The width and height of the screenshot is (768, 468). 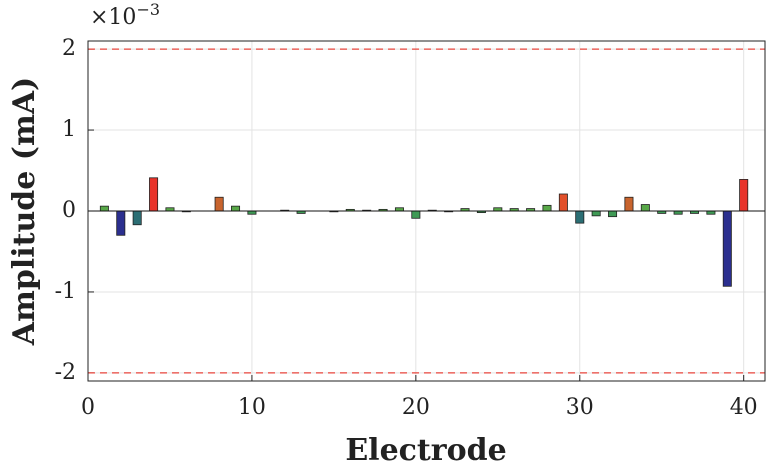 I want to click on y-tick-label: 2, so click(x=69, y=48).